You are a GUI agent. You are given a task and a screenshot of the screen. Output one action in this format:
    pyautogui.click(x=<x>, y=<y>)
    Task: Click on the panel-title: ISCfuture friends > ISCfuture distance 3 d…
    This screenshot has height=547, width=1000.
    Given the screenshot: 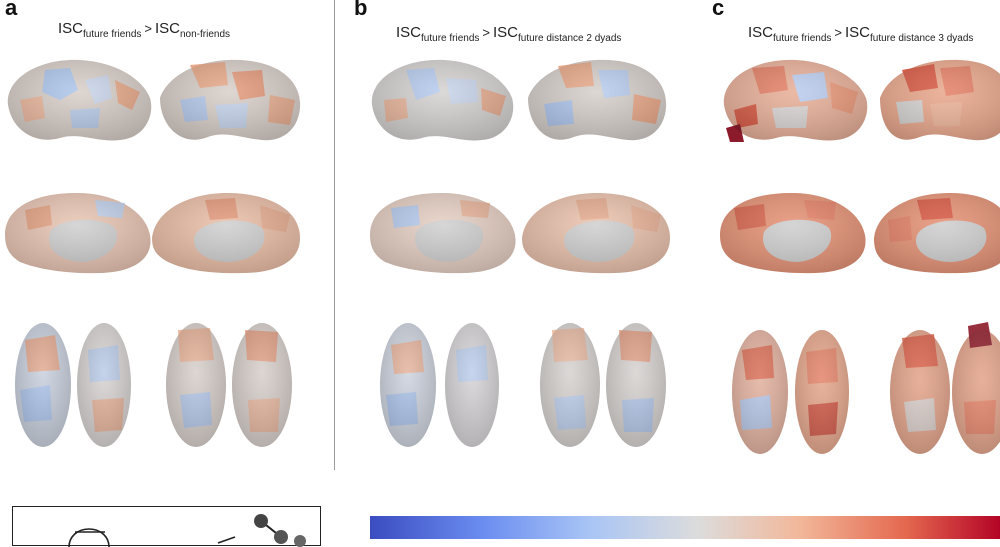 What is the action you would take?
    pyautogui.click(x=860, y=34)
    